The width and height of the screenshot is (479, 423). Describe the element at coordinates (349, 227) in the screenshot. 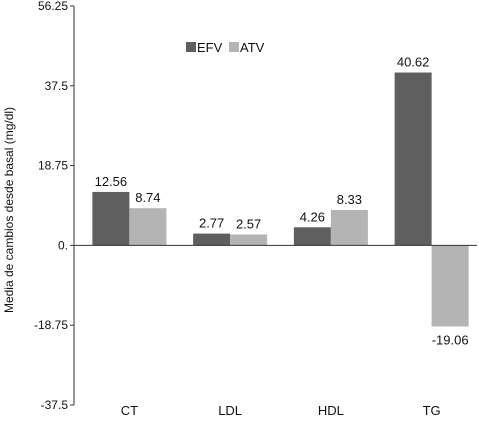

I see `bar-atv-hdl` at that location.